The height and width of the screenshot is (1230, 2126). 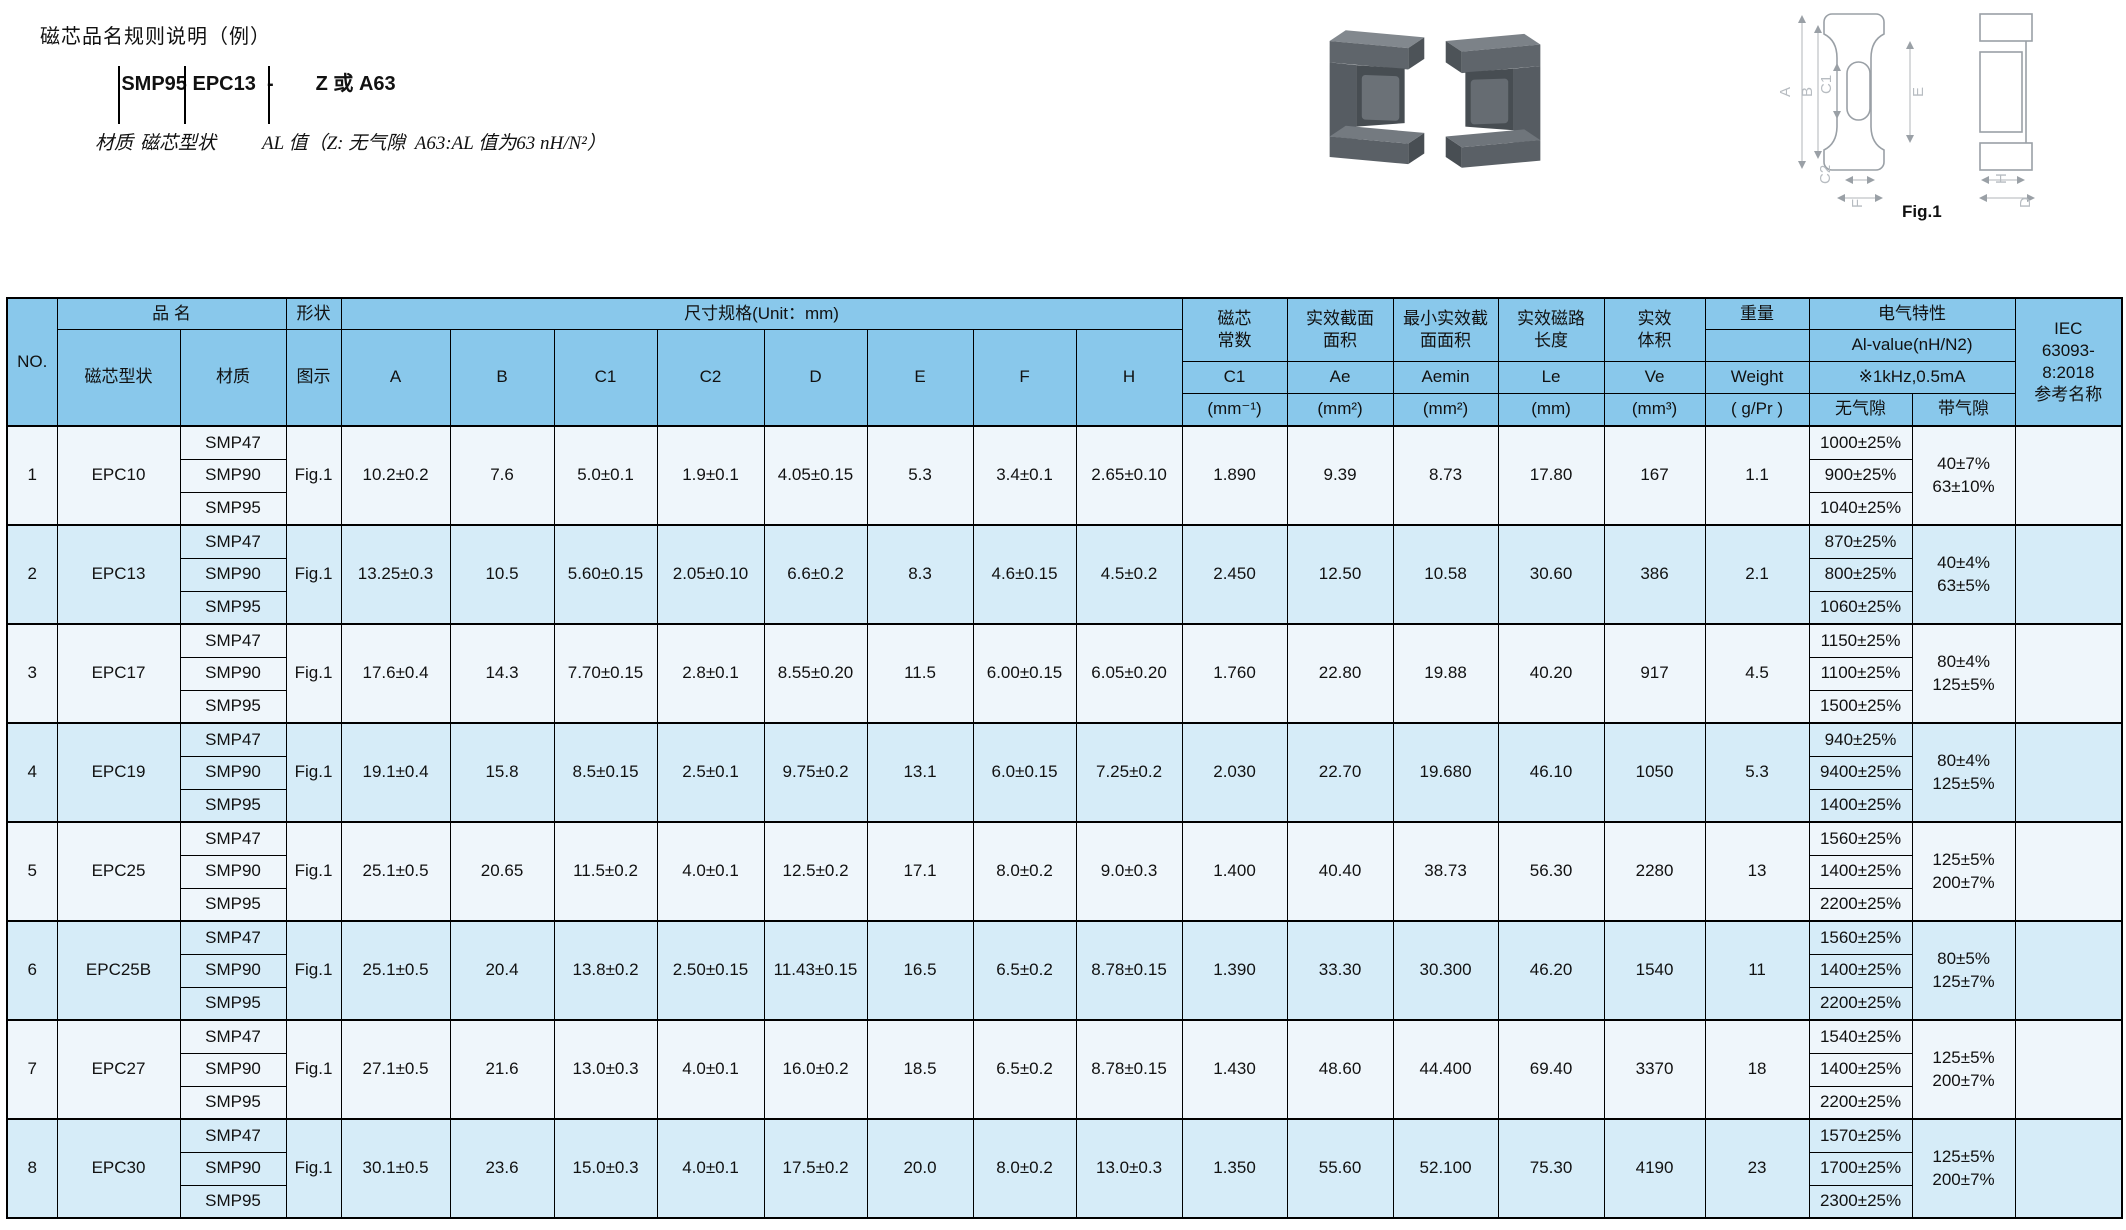 I want to click on magnetic-value: 1.430, so click(x=1234, y=1069).